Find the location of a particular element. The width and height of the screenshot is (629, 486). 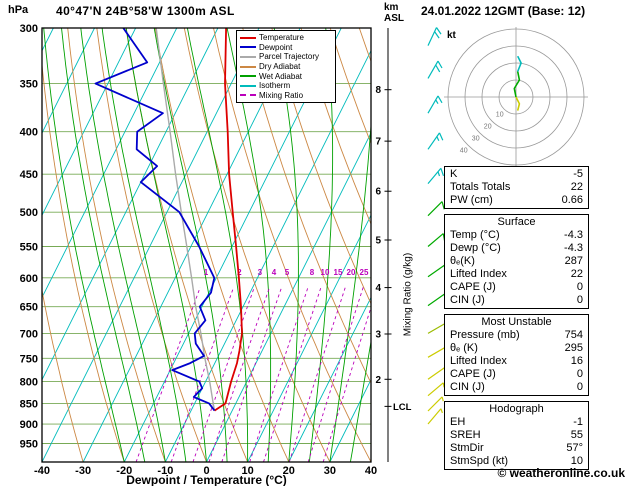

stat-row: CAPE (J) 0 is located at coordinates (516, 374).